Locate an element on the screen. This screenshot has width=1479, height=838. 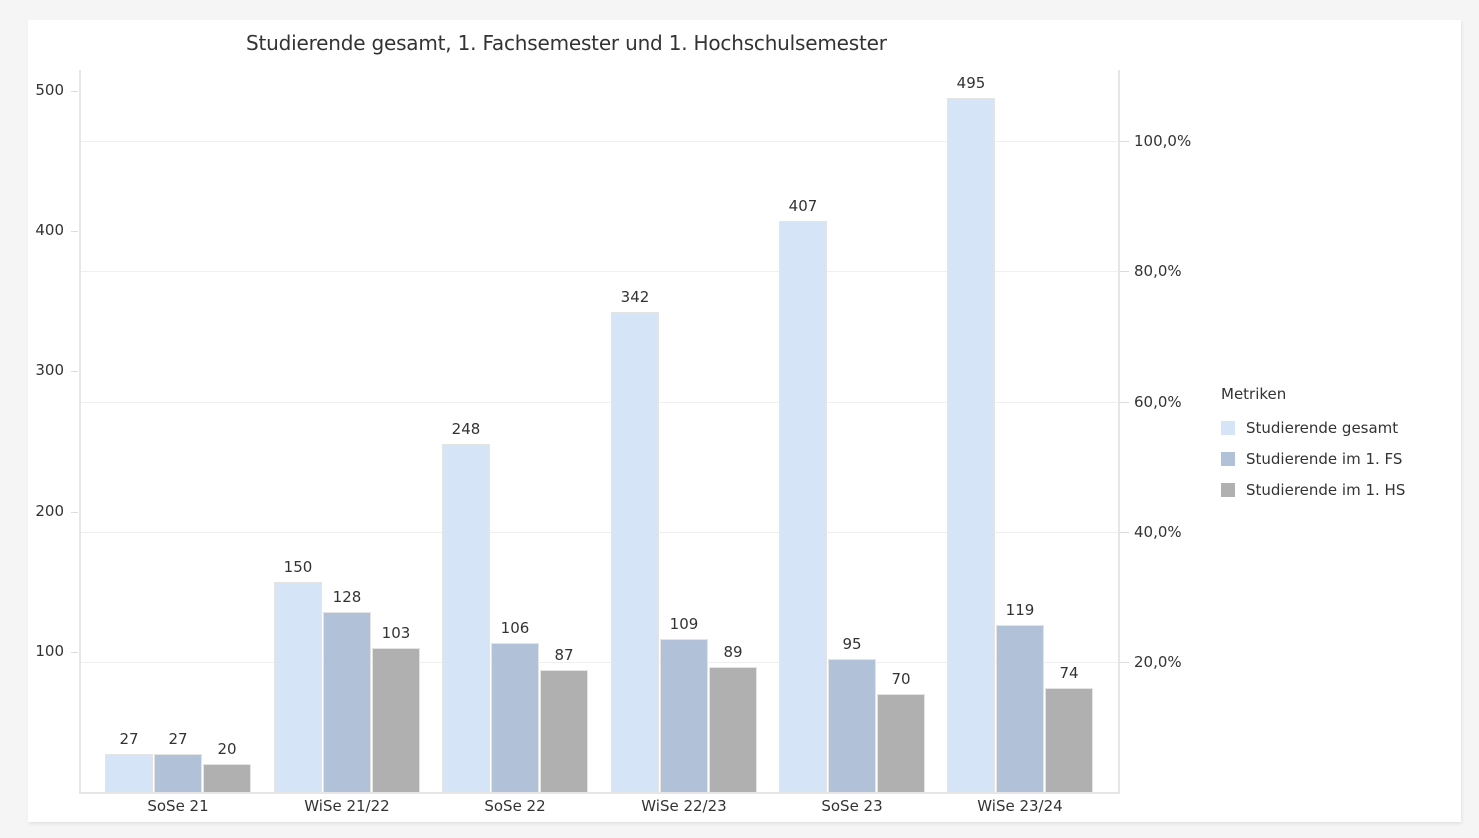
bar-value-label: 106 is located at coordinates (515, 628).